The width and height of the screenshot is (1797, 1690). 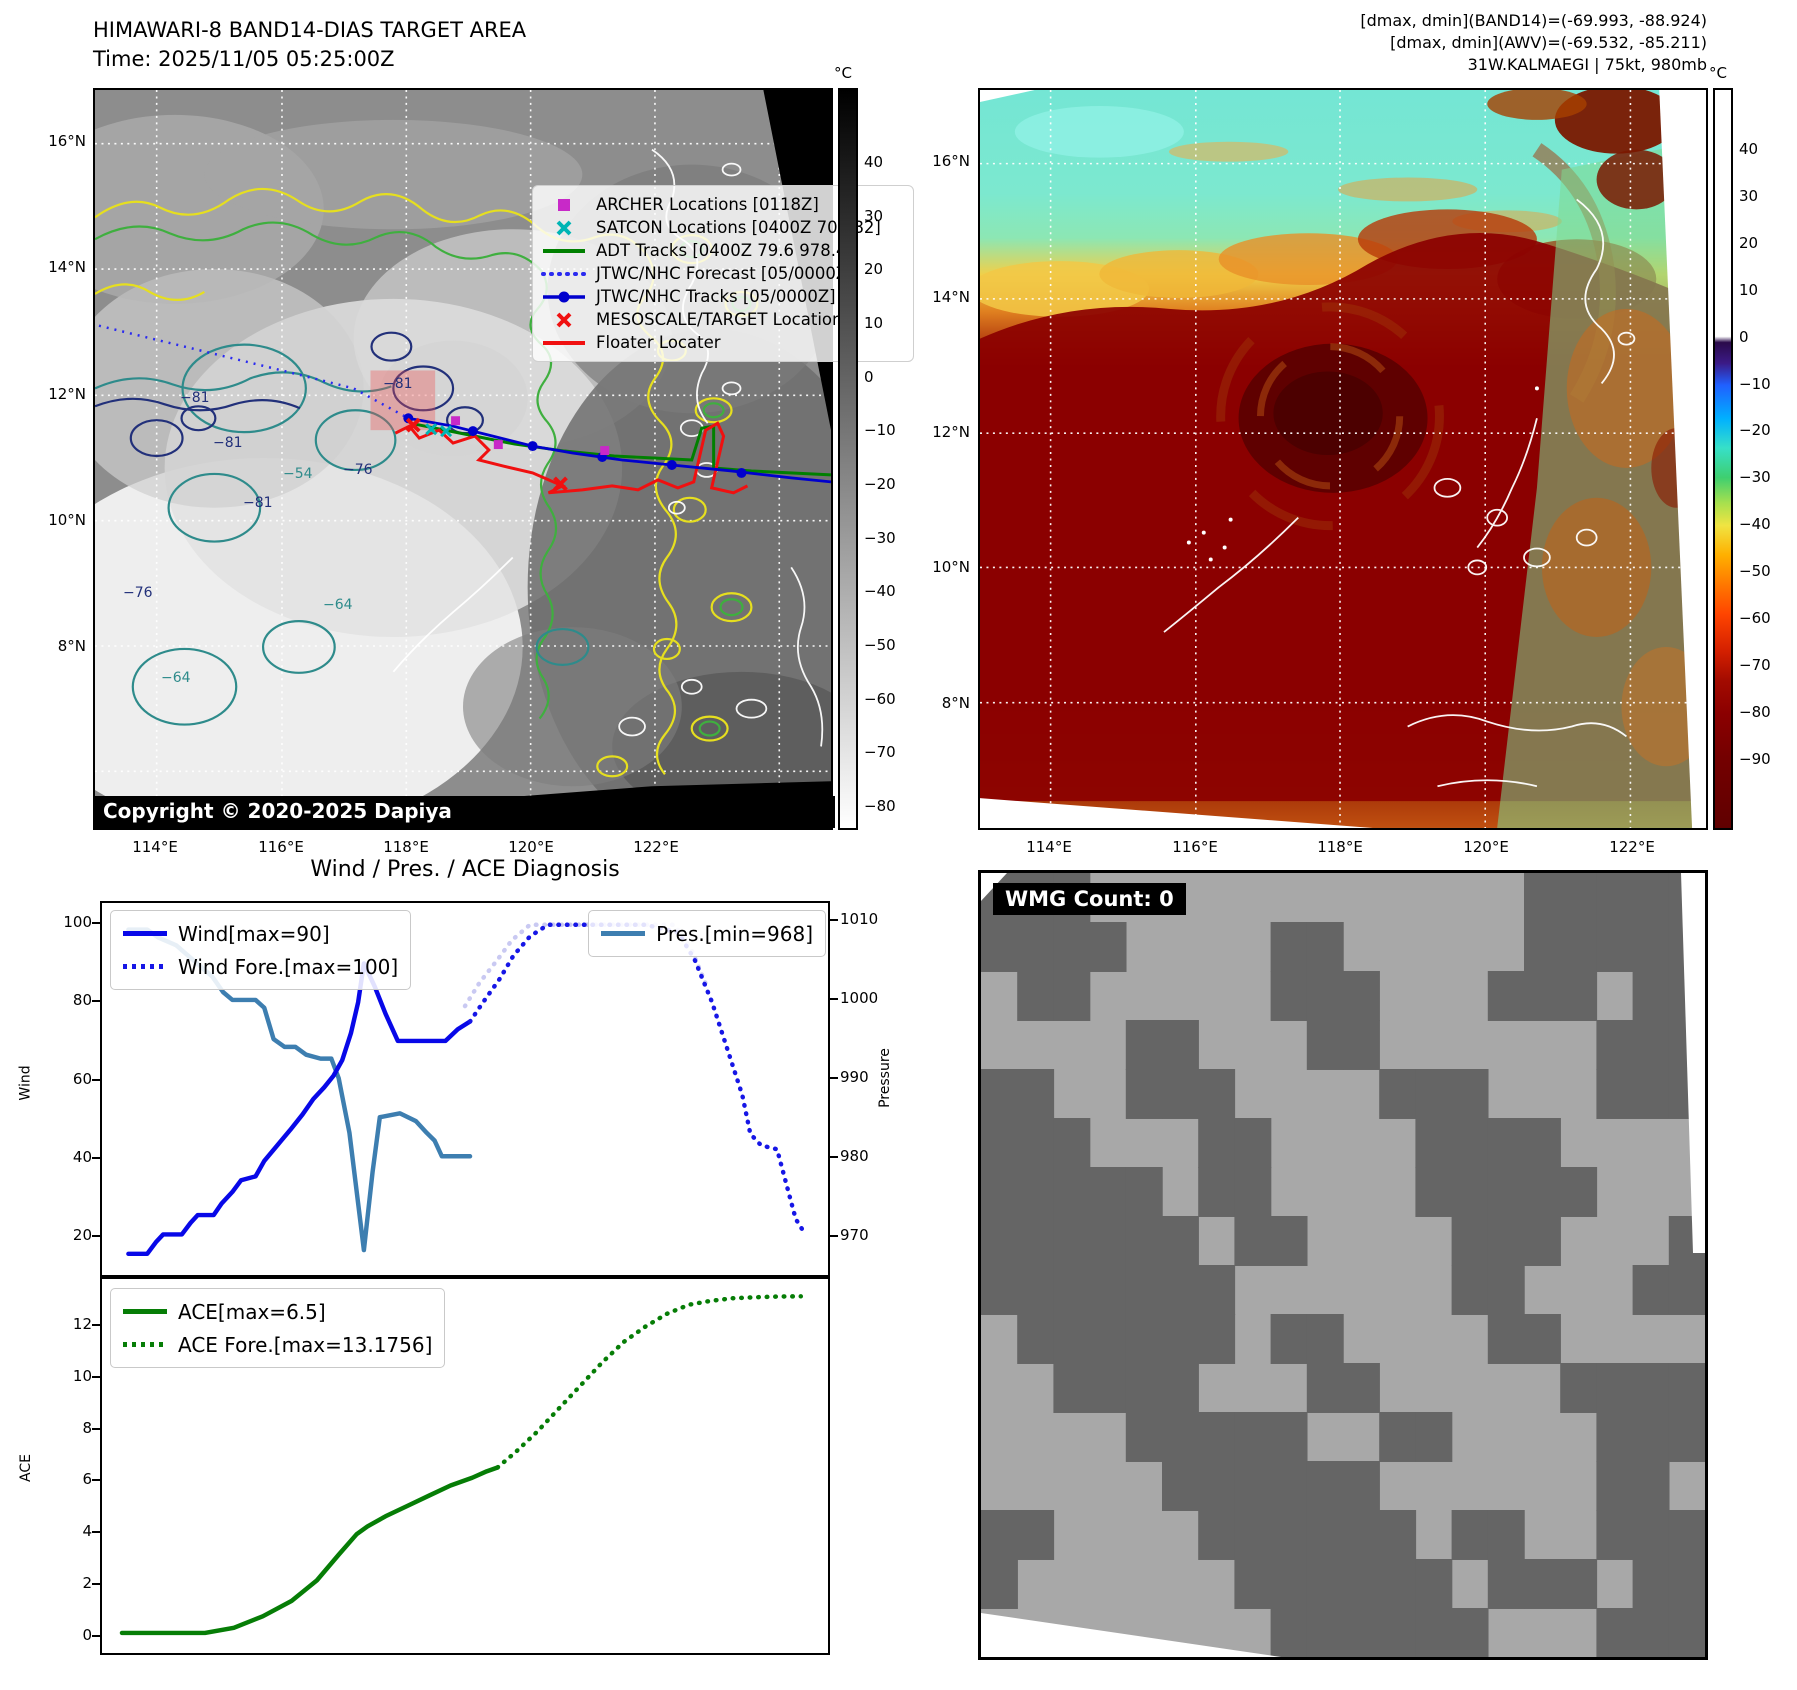 What do you see at coordinates (1587, 64) in the screenshot?
I see `storm-id-intensity: 31W.KALMAEGI | 75kt, 980mb` at bounding box center [1587, 64].